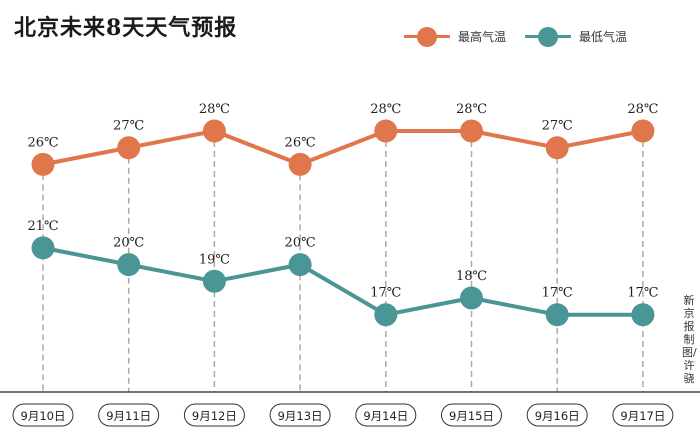 The height and width of the screenshot is (432, 700). What do you see at coordinates (603, 37) in the screenshot?
I see `legend-low-label: 最低气温` at bounding box center [603, 37].